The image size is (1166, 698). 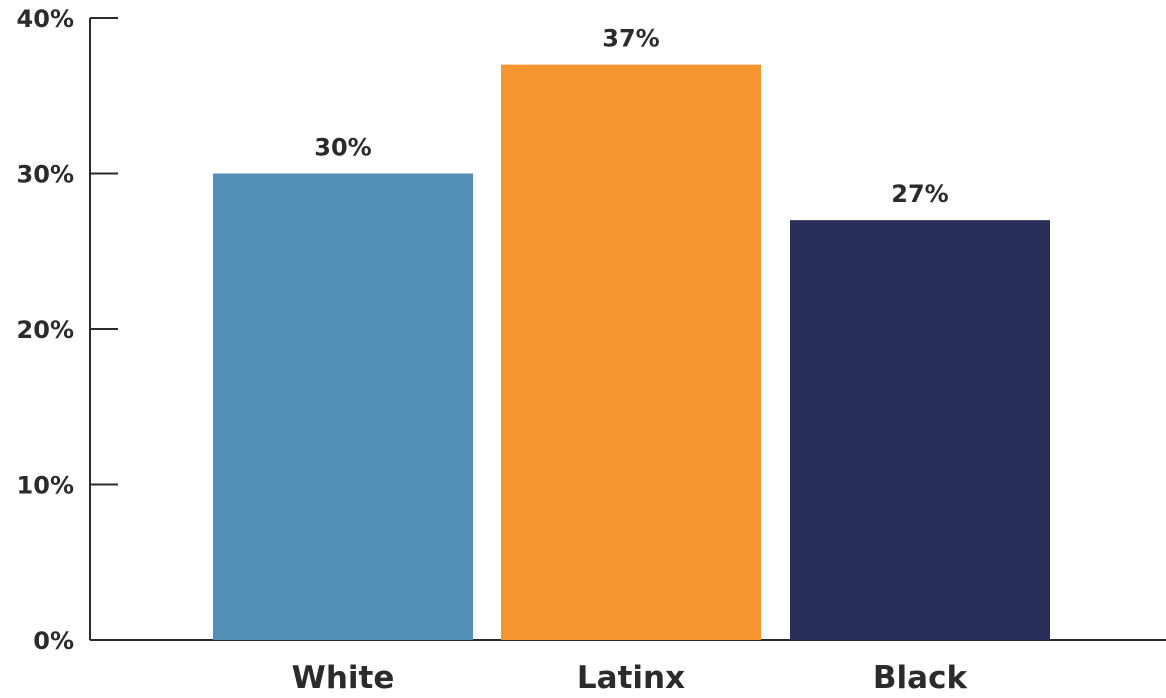 What do you see at coordinates (920, 430) in the screenshot?
I see `bar-black` at bounding box center [920, 430].